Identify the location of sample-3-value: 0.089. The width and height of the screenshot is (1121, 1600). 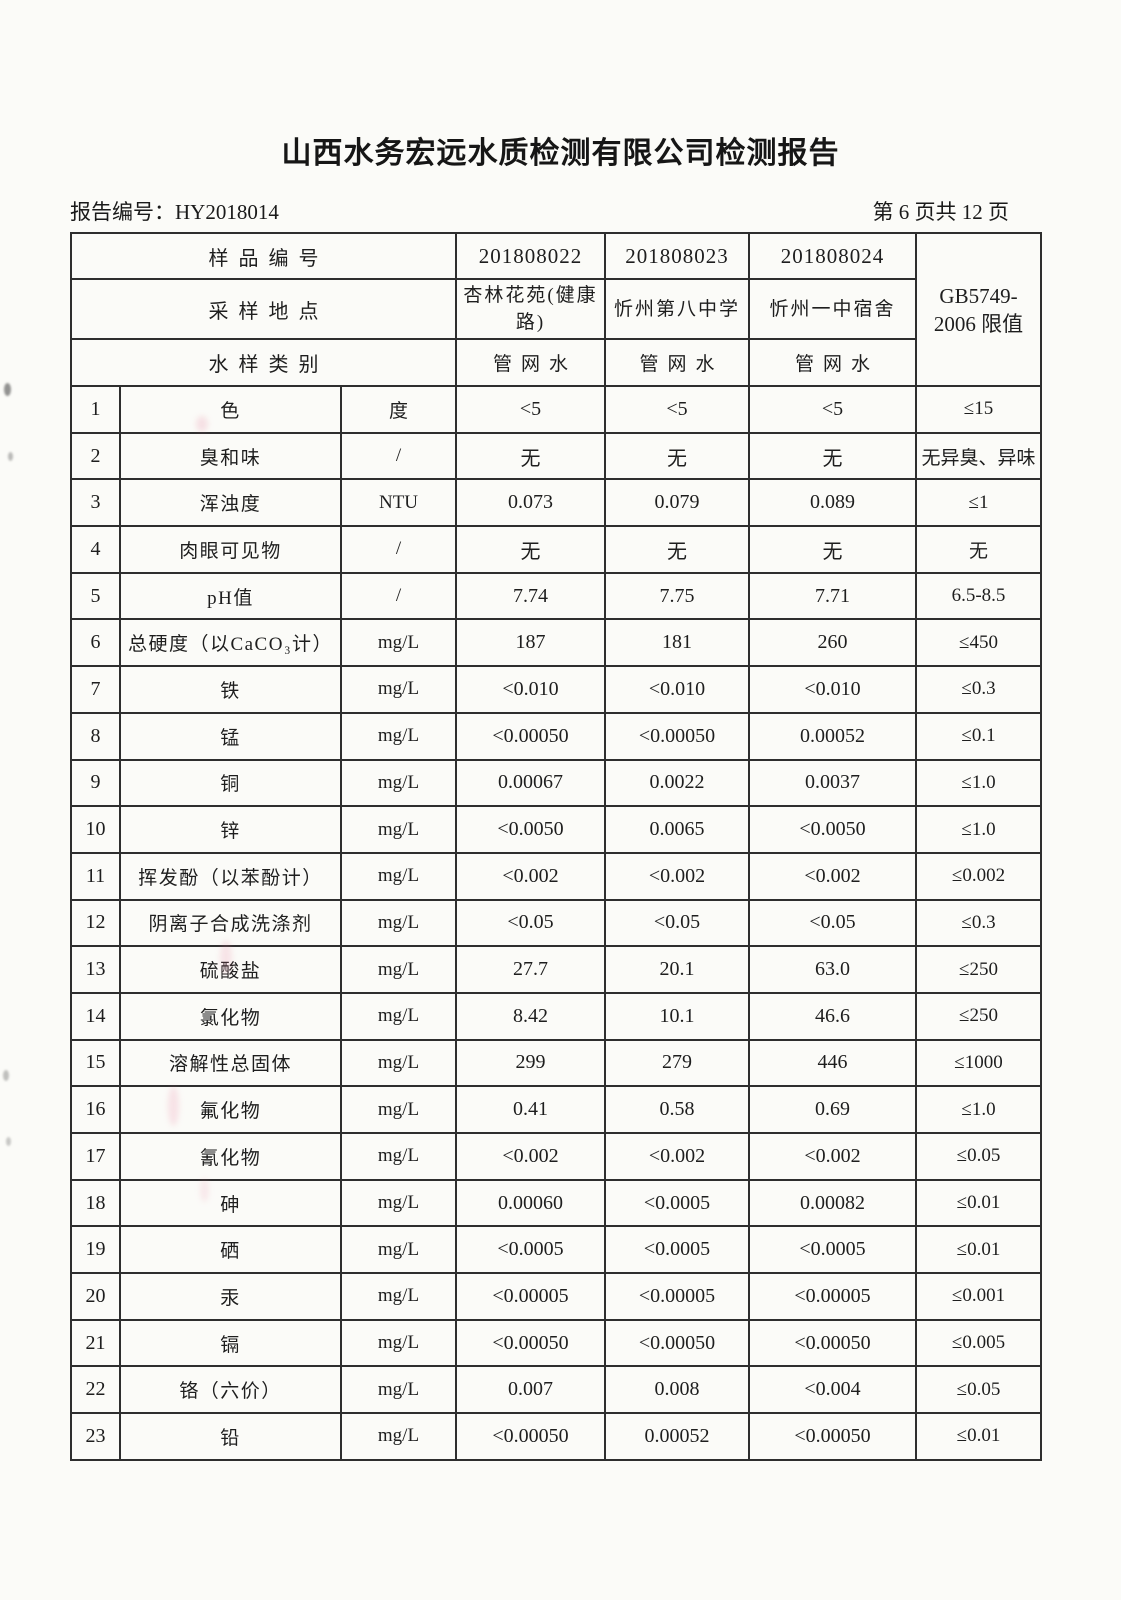
(832, 503).